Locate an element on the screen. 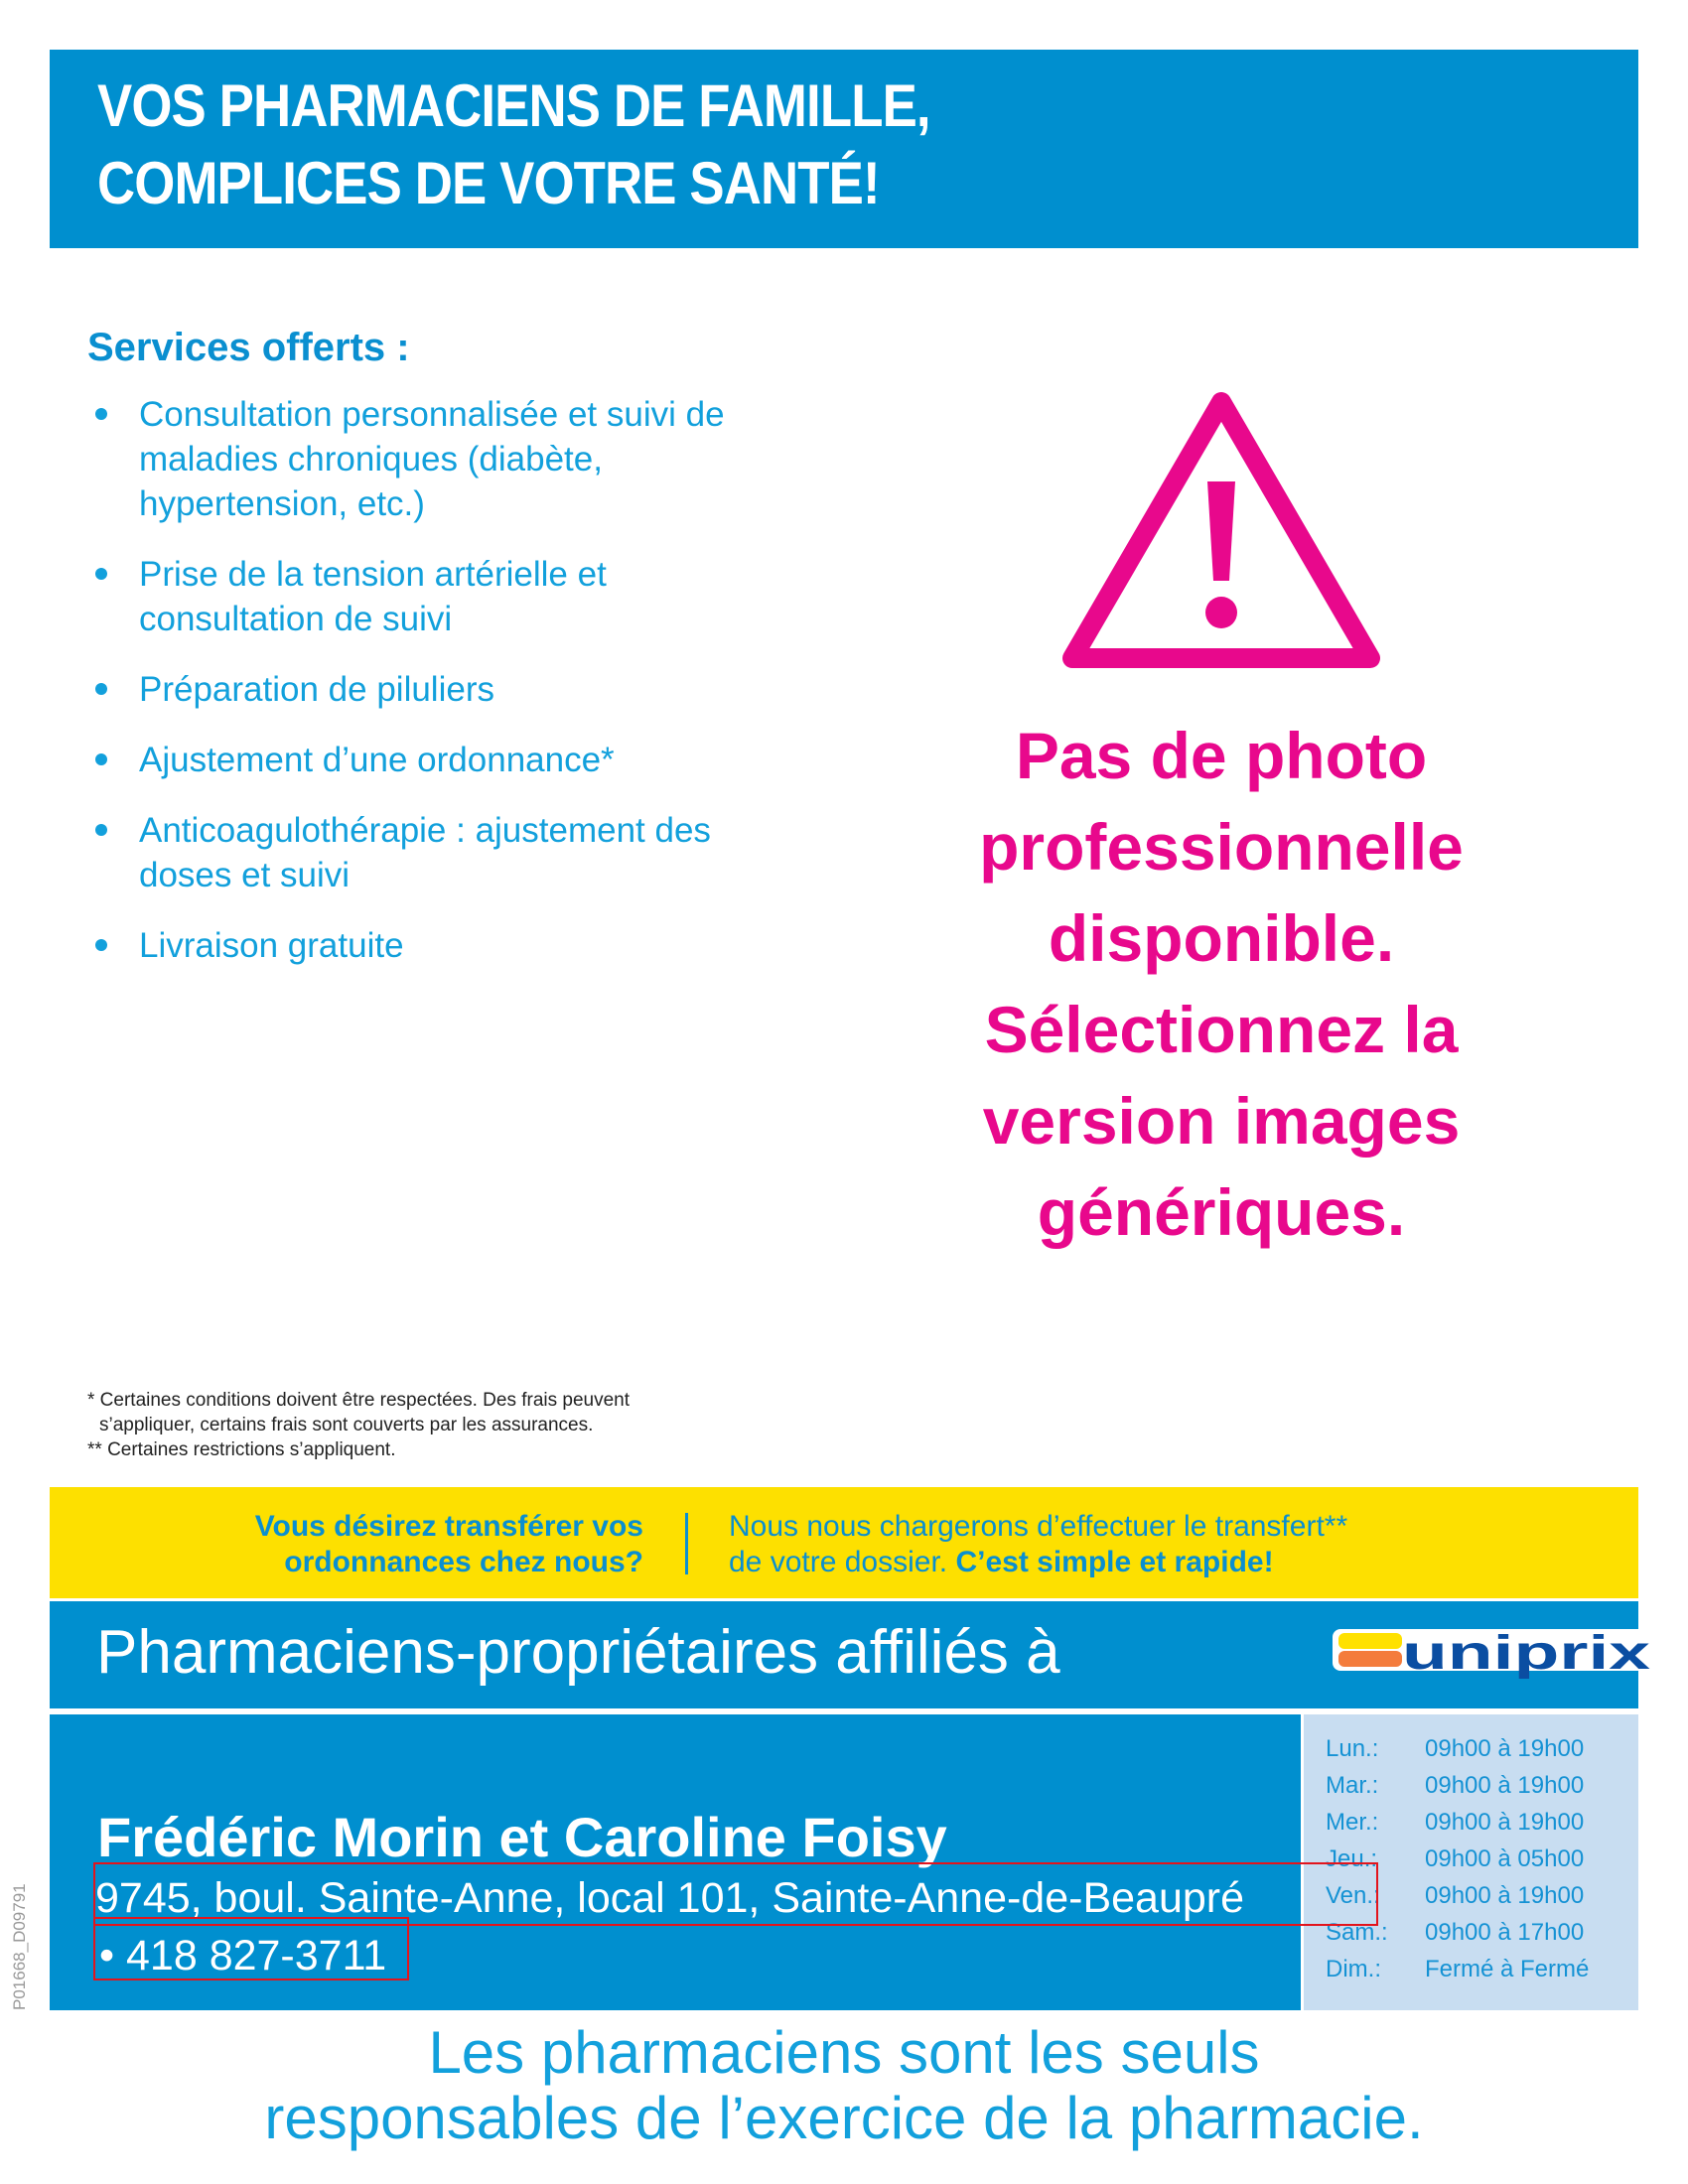 The height and width of the screenshot is (2184, 1688). divider is located at coordinates (686, 1543).